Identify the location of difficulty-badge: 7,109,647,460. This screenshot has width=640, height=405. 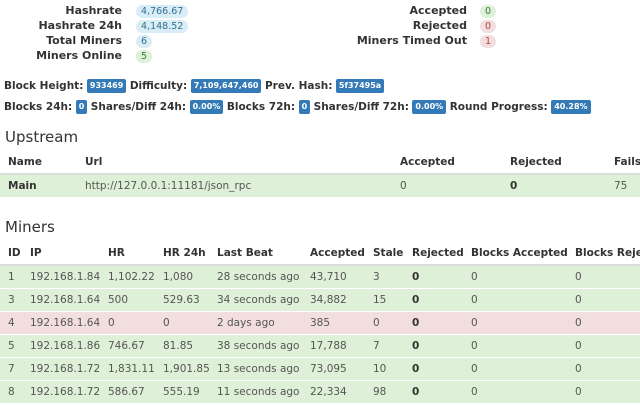
(226, 86).